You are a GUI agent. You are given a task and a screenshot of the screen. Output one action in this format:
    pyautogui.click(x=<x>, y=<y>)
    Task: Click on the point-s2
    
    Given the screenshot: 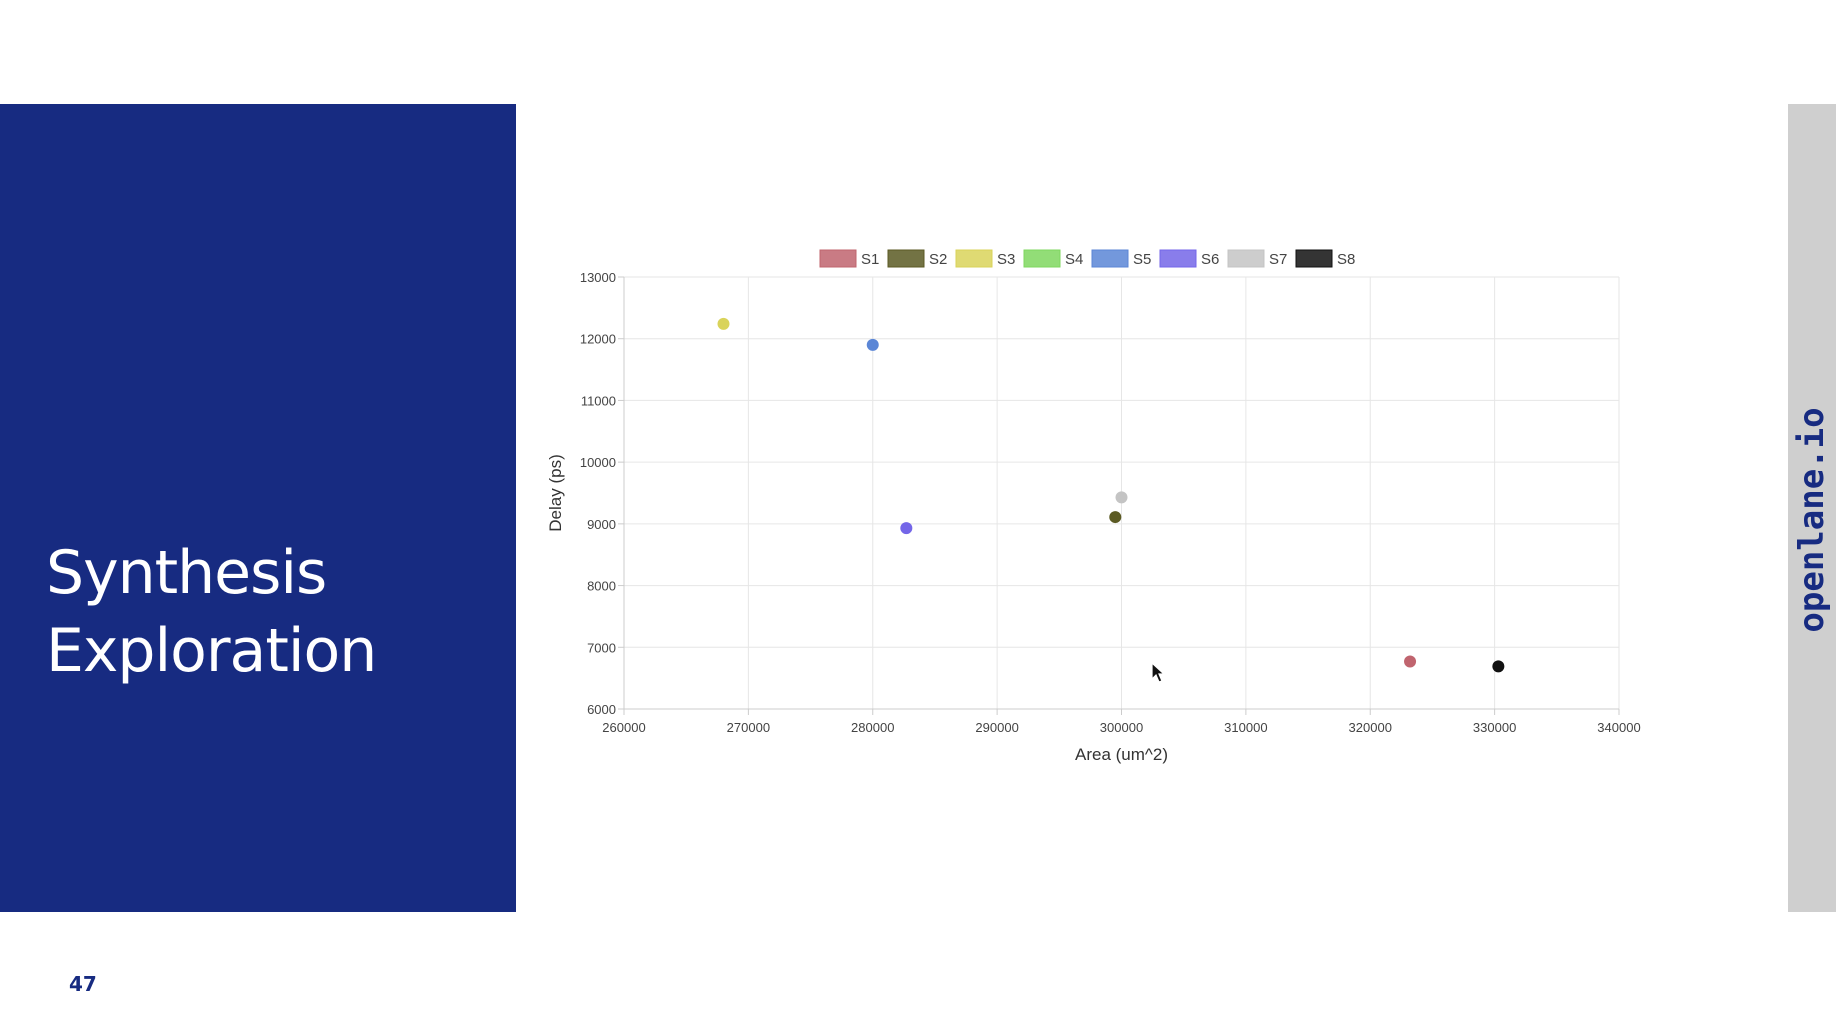 What is the action you would take?
    pyautogui.click(x=1115, y=517)
    